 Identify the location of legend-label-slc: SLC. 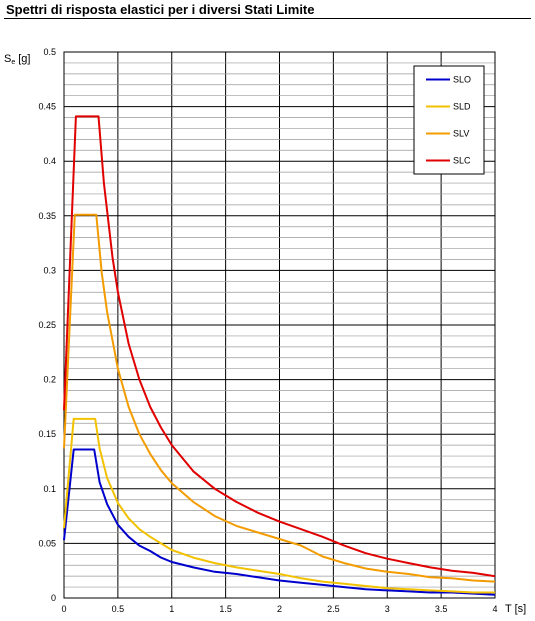
(462, 161).